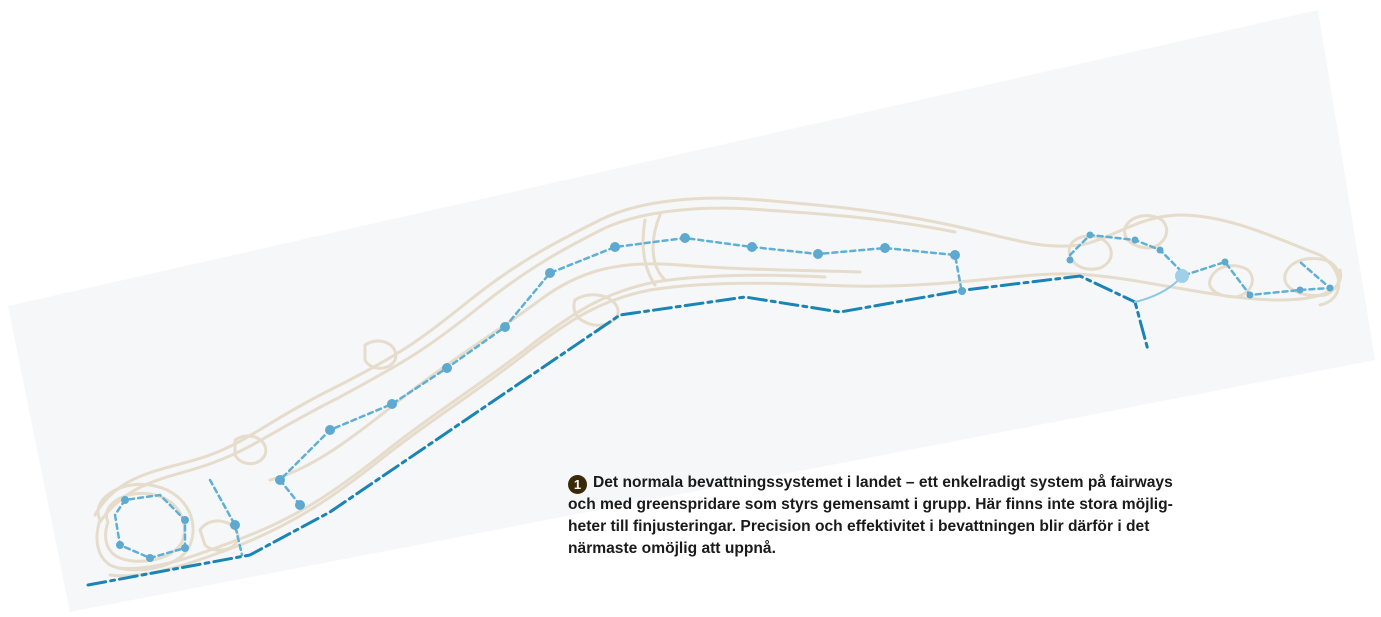 Image resolution: width=1381 pixels, height=617 pixels. I want to click on caption-line-4: närmaste omöjlig att uppnå., so click(672, 548).